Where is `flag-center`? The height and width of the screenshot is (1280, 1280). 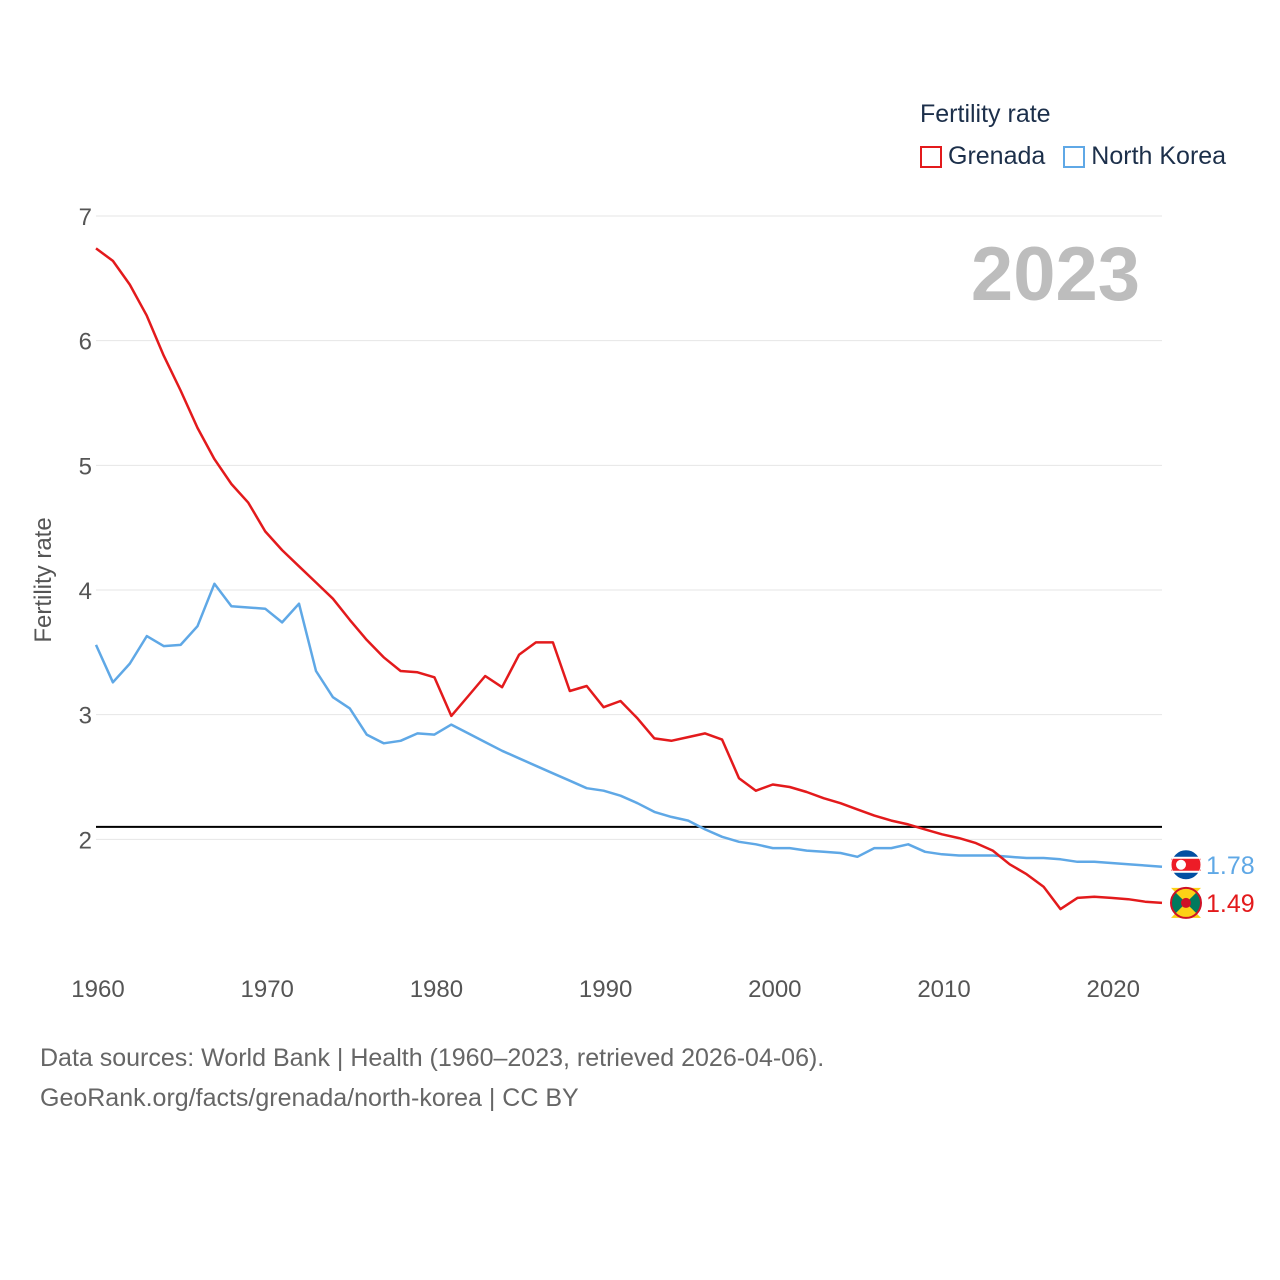 flag-center is located at coordinates (1186, 902).